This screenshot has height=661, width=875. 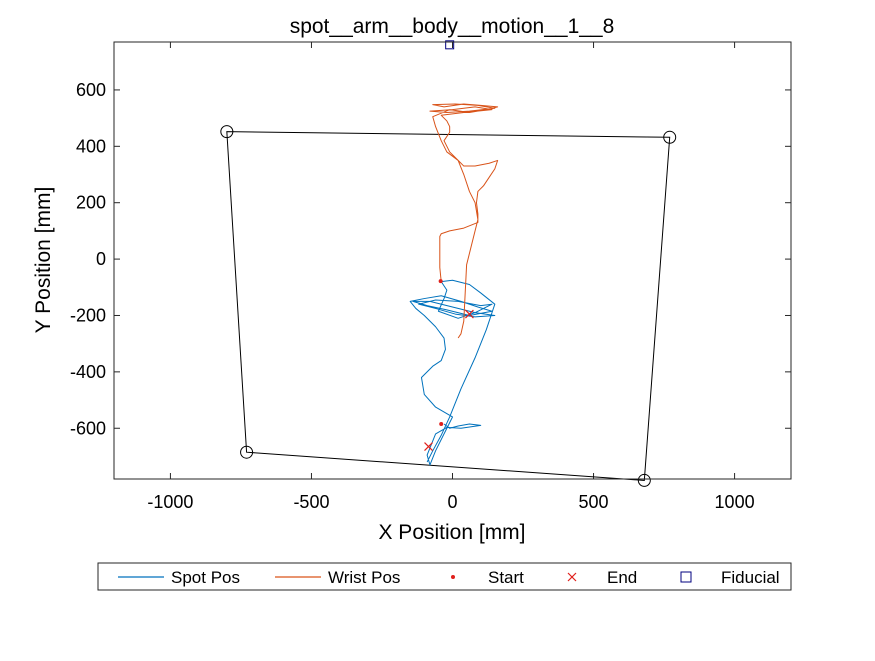 What do you see at coordinates (88, 428) in the screenshot?
I see `y-tick-label: -600` at bounding box center [88, 428].